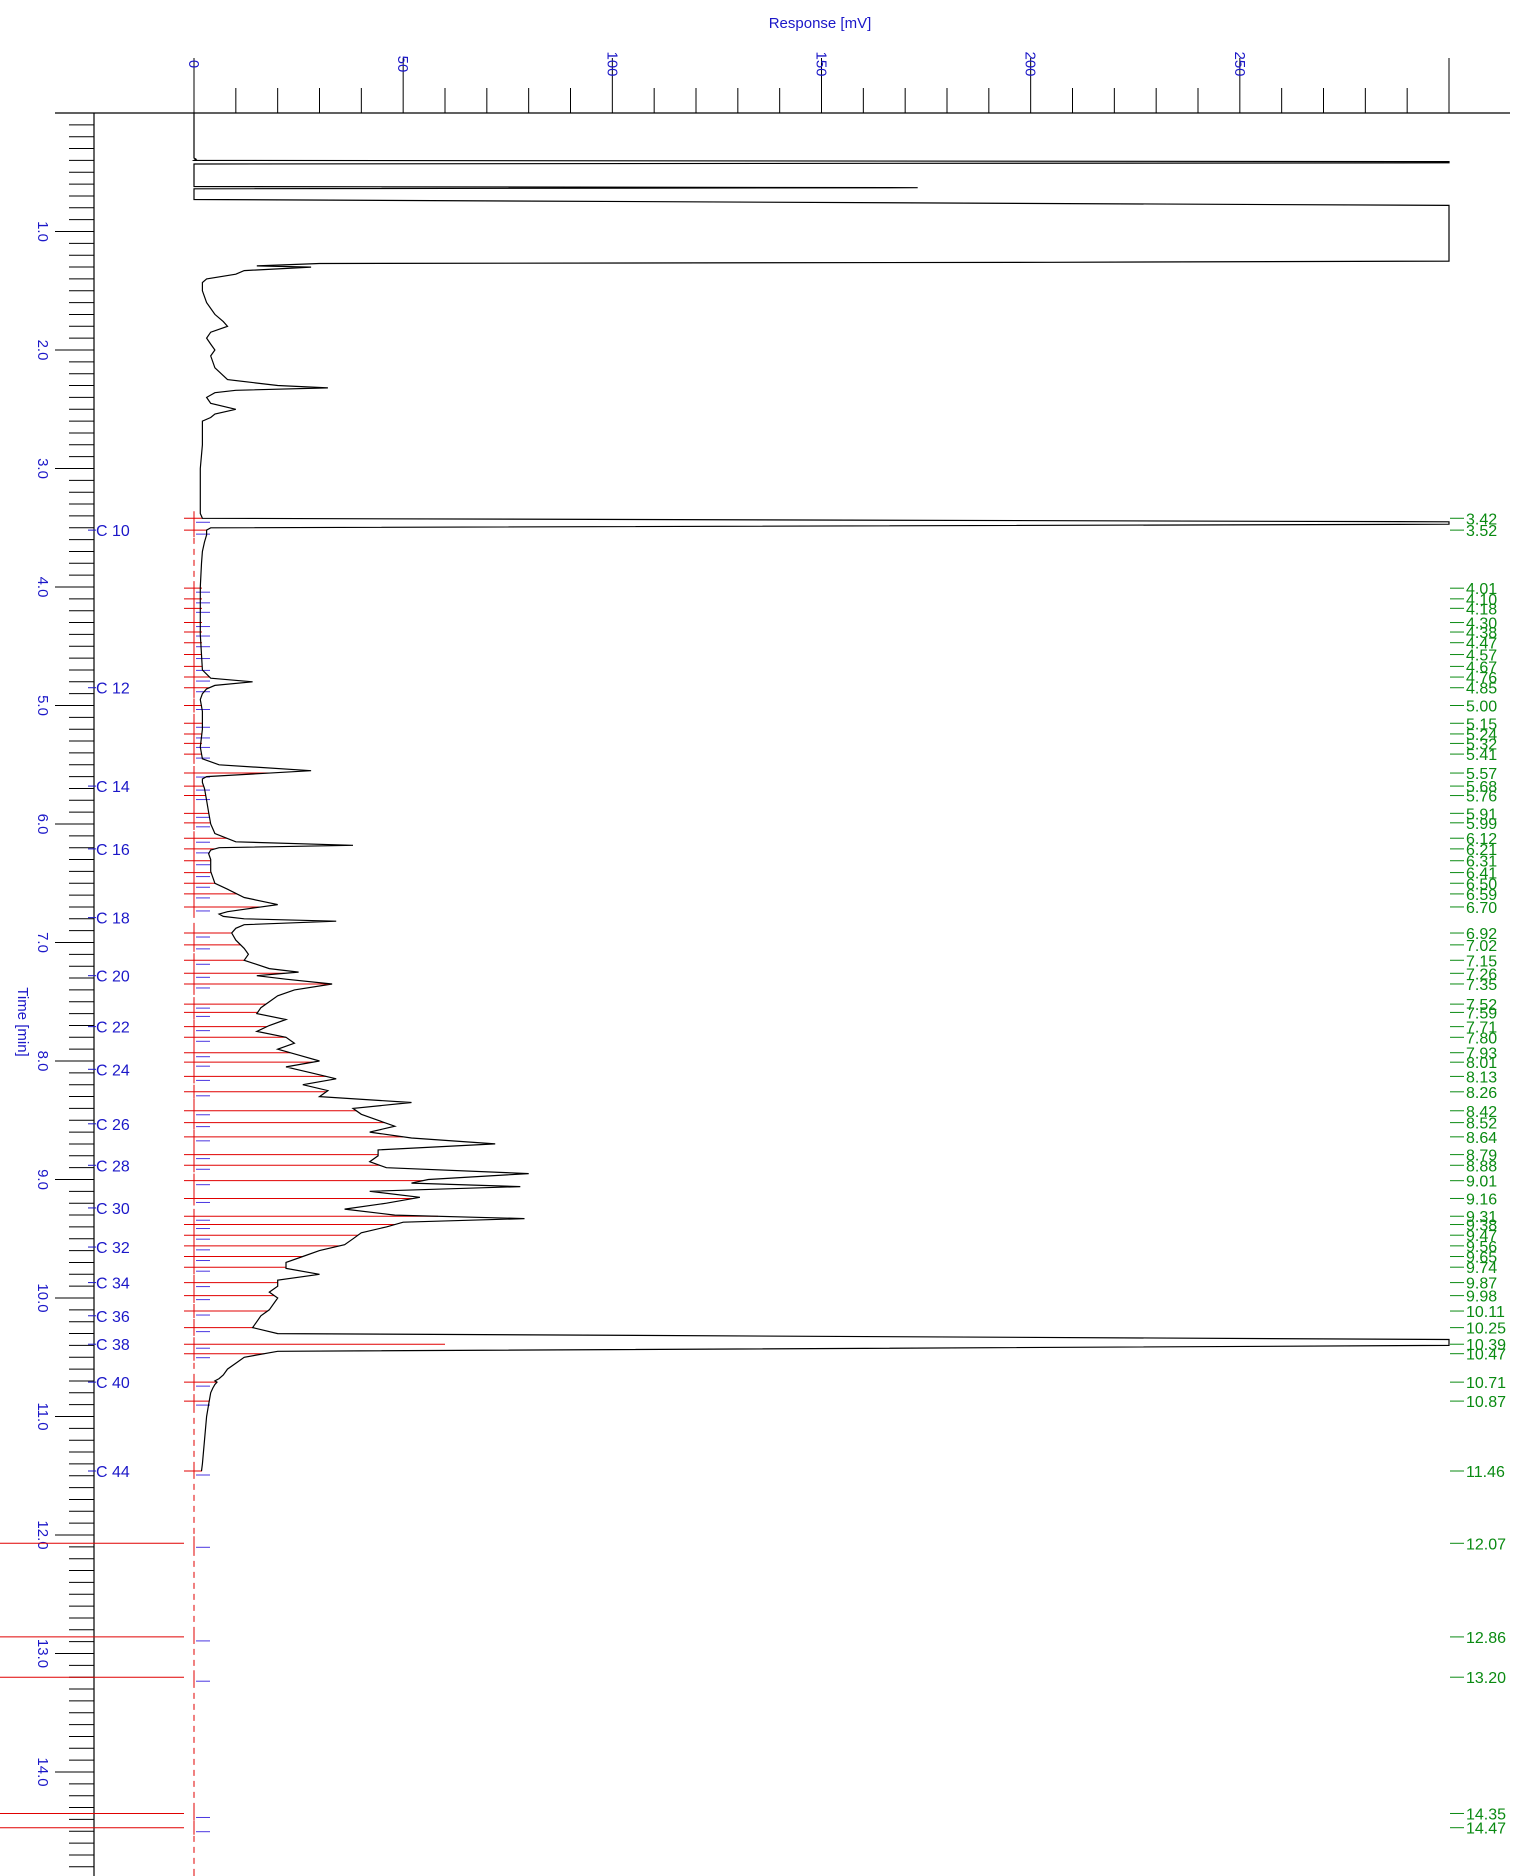  Describe the element at coordinates (42, 705) in the screenshot. I see `y-tick-label: 5.0` at that location.